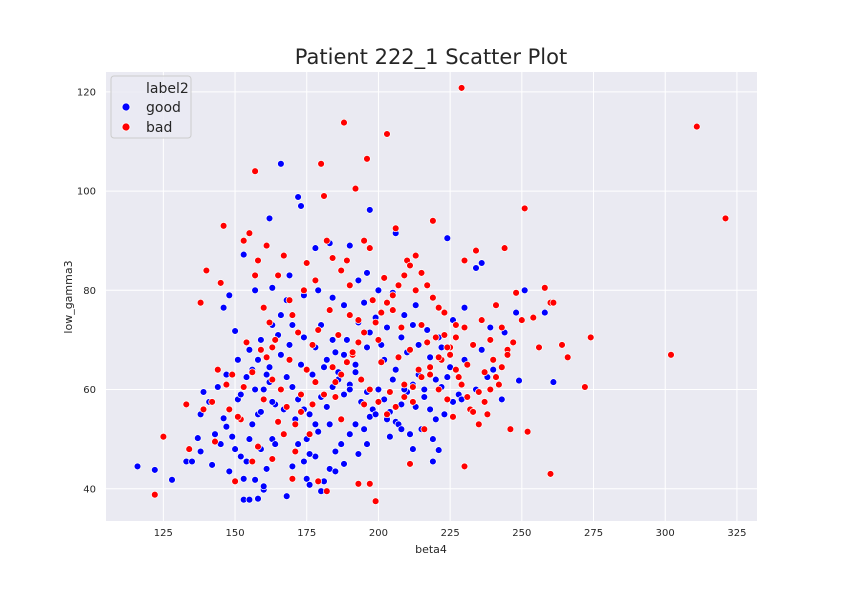 This screenshot has width=842, height=595. What do you see at coordinates (151, 107) in the screenshot?
I see `legend: label2 good bad` at bounding box center [151, 107].